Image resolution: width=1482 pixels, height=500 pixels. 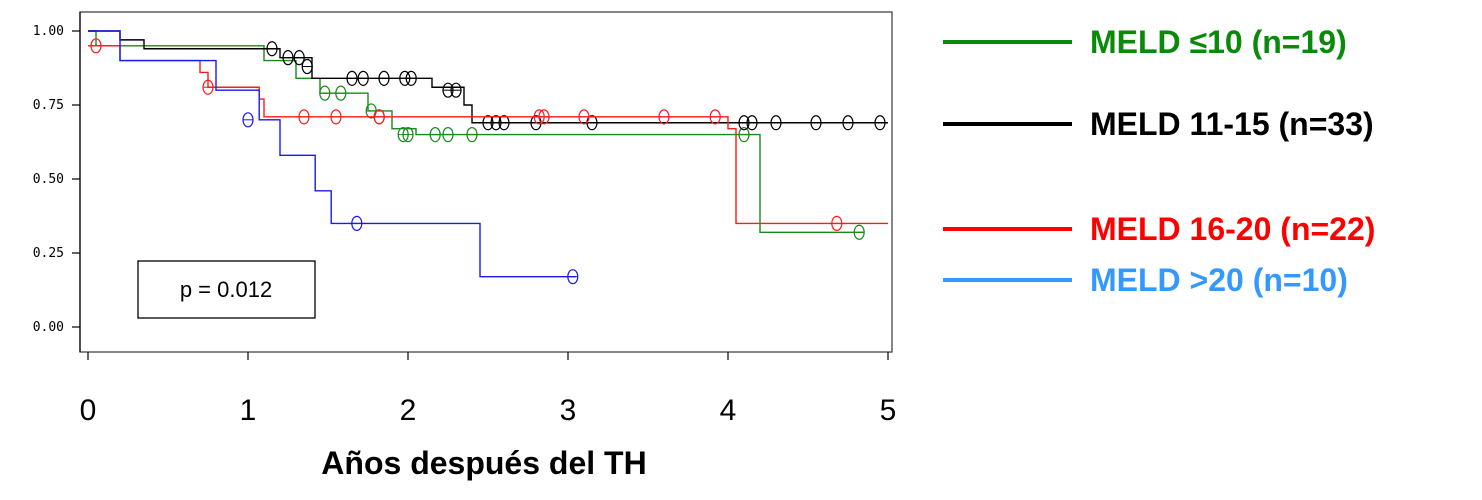 What do you see at coordinates (88, 410) in the screenshot?
I see `x-tick-label: 0` at bounding box center [88, 410].